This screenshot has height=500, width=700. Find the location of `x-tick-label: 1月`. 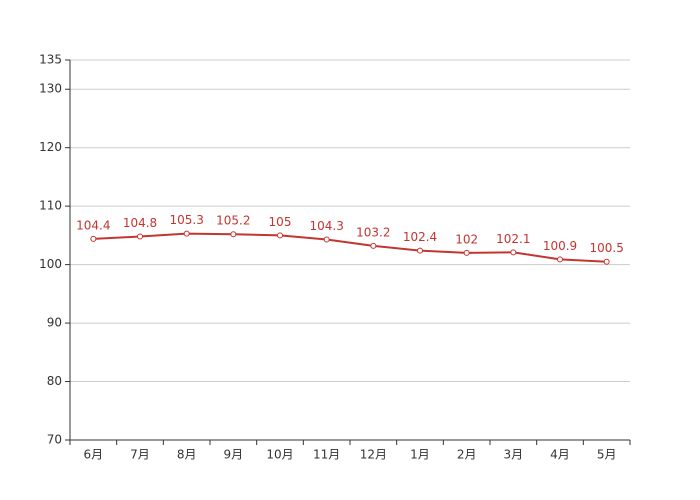

x-tick-label: 1月 is located at coordinates (420, 455).